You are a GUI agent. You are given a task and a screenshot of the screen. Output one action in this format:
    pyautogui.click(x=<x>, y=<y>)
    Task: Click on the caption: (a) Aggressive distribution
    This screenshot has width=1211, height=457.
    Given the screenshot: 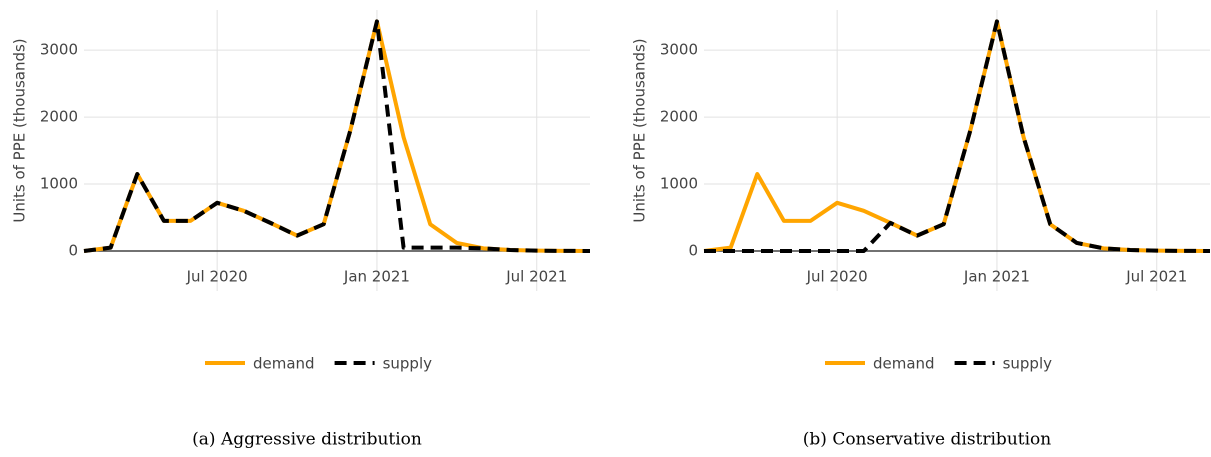 What is the action you would take?
    pyautogui.click(x=307, y=440)
    